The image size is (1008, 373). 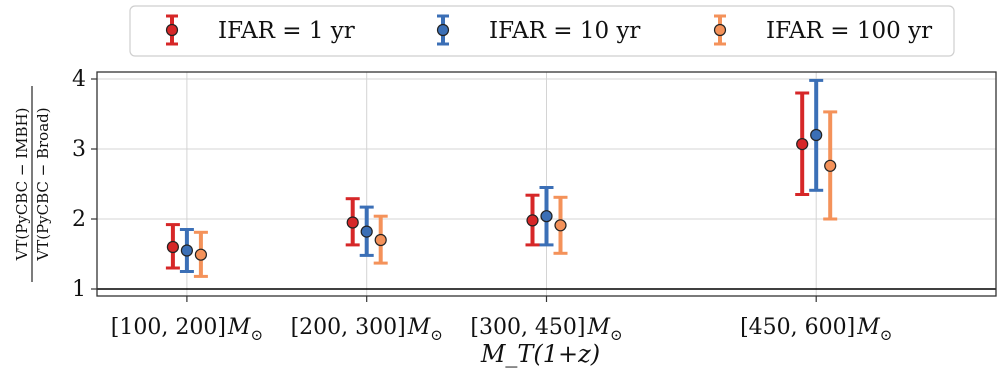 I want to click on legend-entry-1: IFAR = 1 yr, so click(x=260, y=30).